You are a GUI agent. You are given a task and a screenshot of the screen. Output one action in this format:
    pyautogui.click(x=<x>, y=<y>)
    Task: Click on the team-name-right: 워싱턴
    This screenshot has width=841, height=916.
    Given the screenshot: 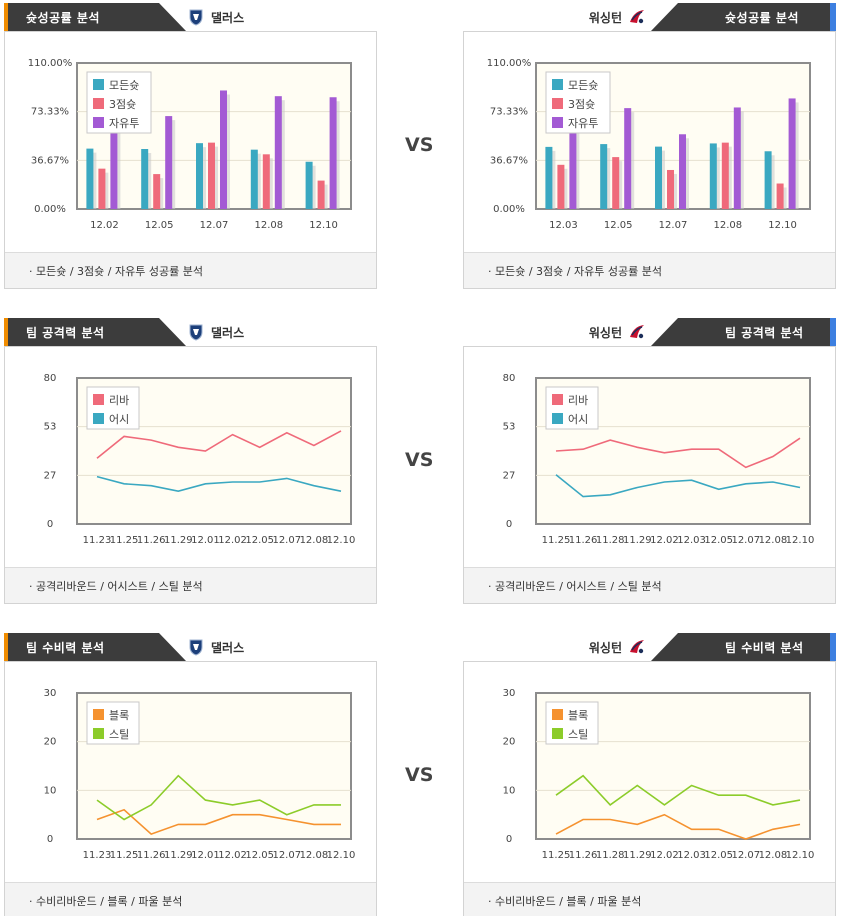 What is the action you would take?
    pyautogui.click(x=617, y=647)
    